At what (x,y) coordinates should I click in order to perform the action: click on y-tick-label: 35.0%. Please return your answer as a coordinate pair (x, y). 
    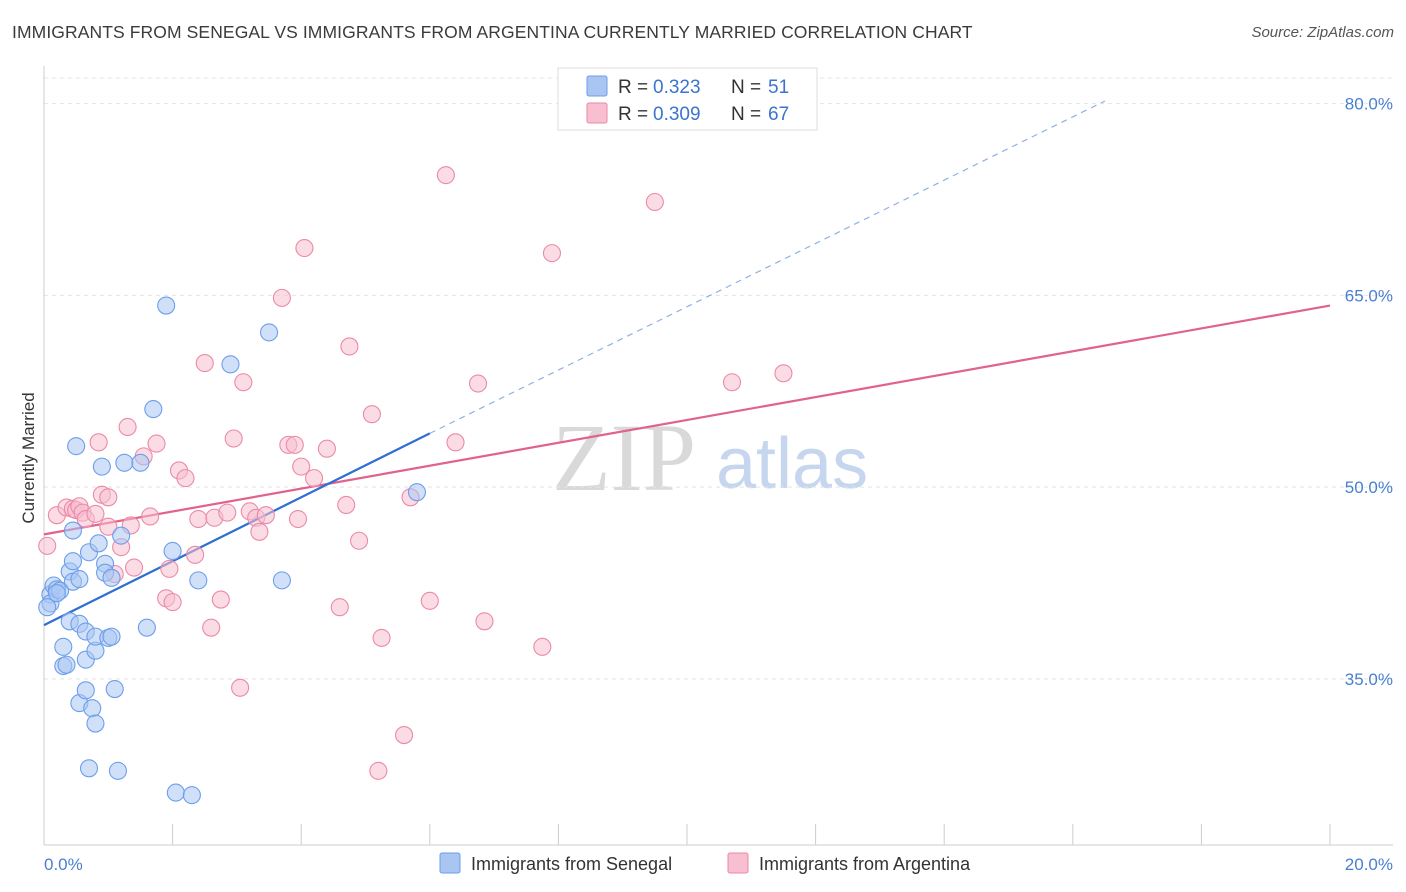
    Looking at the image, I should click on (1369, 679).